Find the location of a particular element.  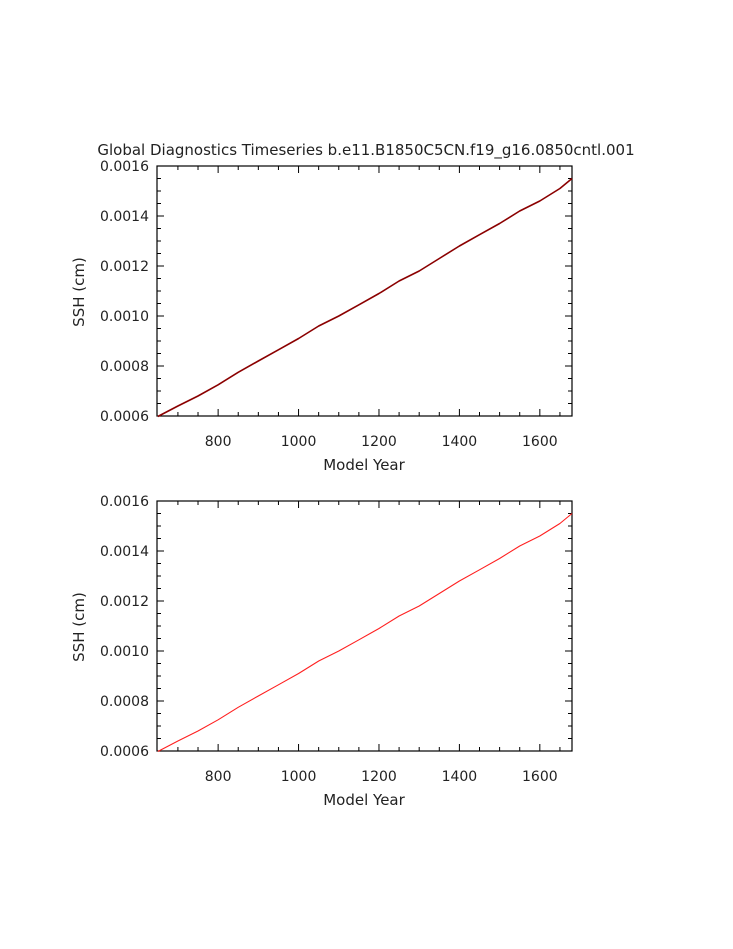

bottom-x-tick-label: 1000 is located at coordinates (299, 777).